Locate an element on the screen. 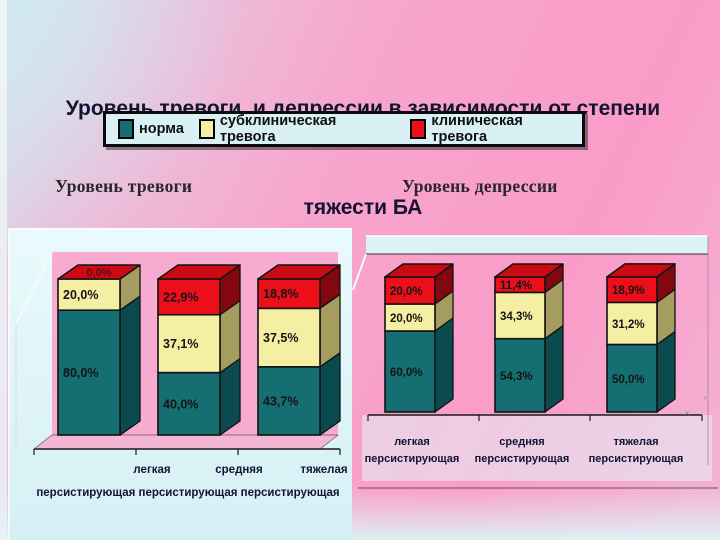 The height and width of the screenshot is (540, 720). bar-zero-label: 0,0% is located at coordinates (98, 273).